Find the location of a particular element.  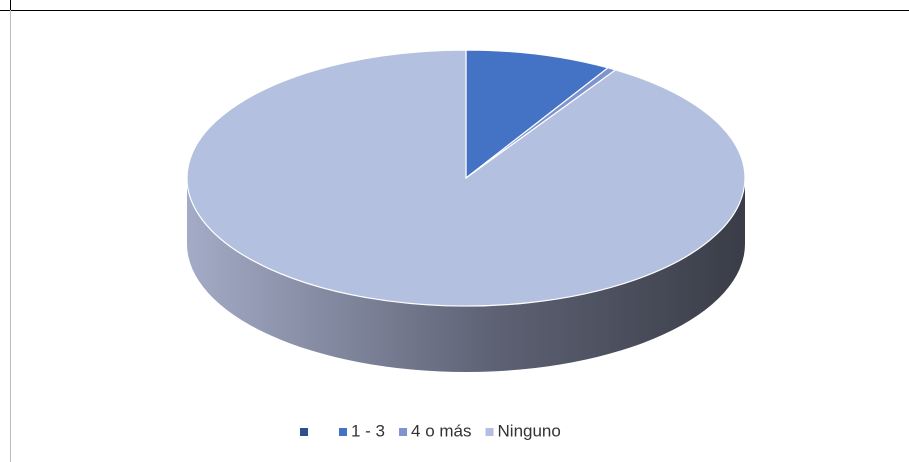

legend-label: 4 o más is located at coordinates (441, 430).